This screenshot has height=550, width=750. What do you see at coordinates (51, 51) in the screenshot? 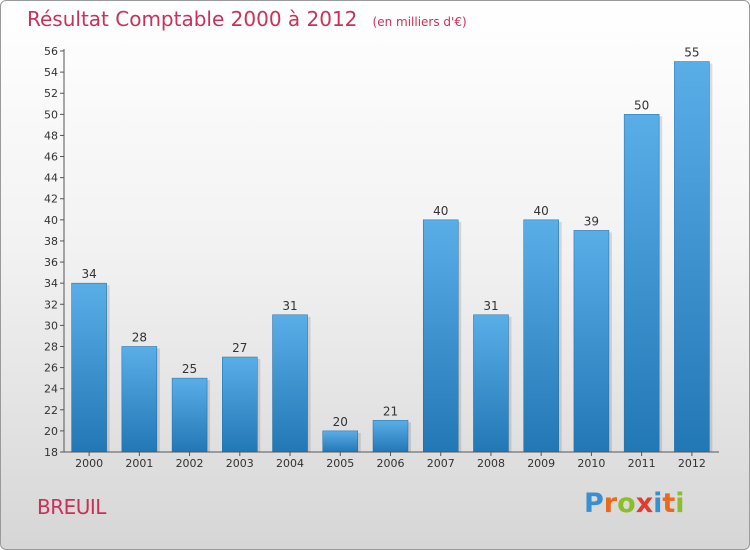
I see `y-tick-label: 56` at bounding box center [51, 51].